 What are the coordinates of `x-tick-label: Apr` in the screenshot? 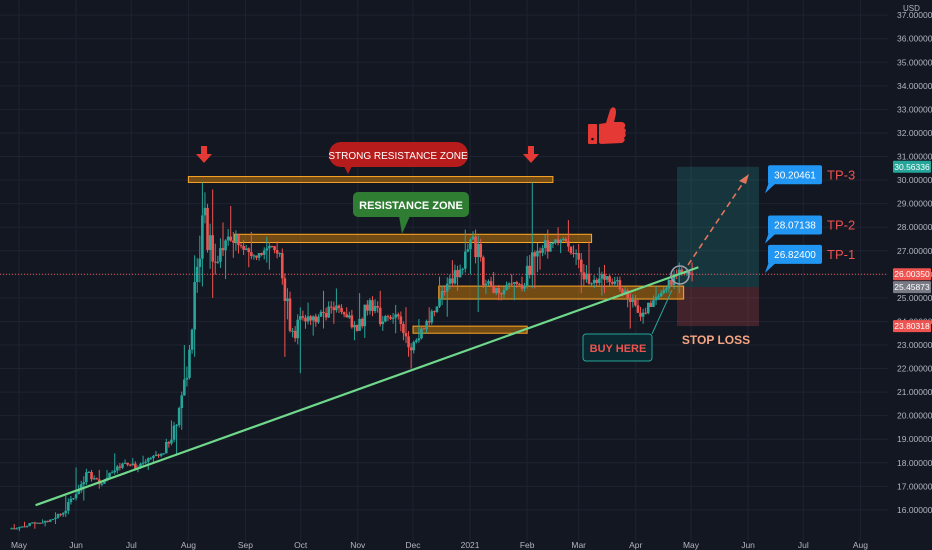 It's located at (635, 545).